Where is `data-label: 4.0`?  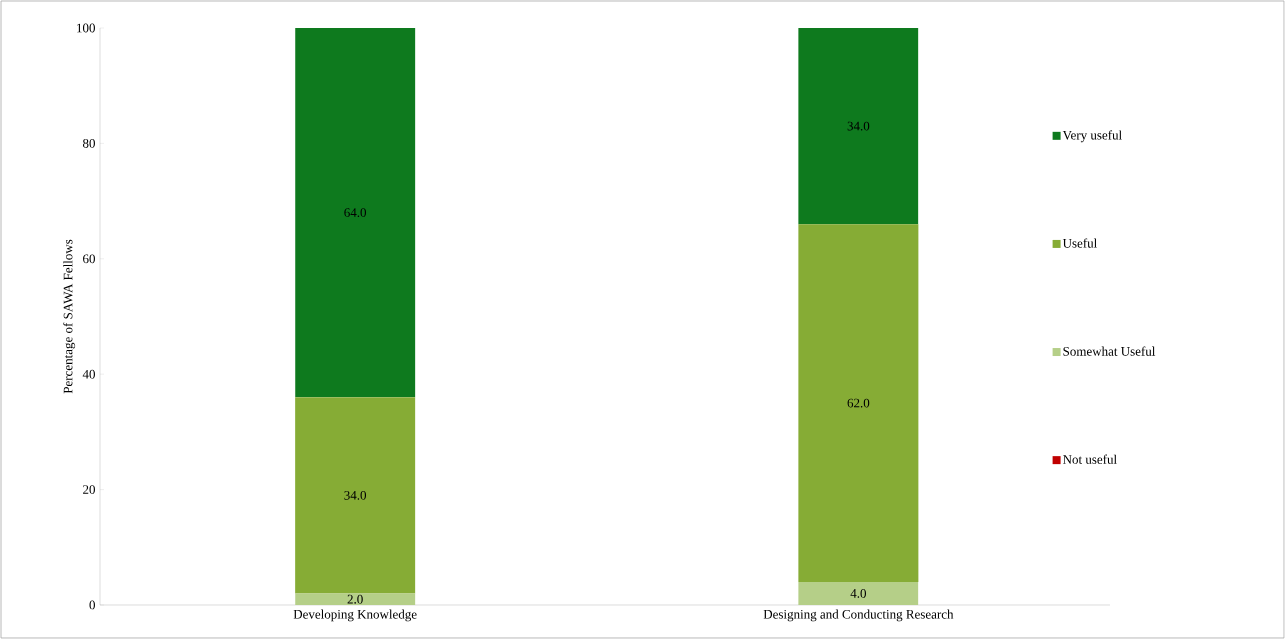
data-label: 4.0 is located at coordinates (858, 593).